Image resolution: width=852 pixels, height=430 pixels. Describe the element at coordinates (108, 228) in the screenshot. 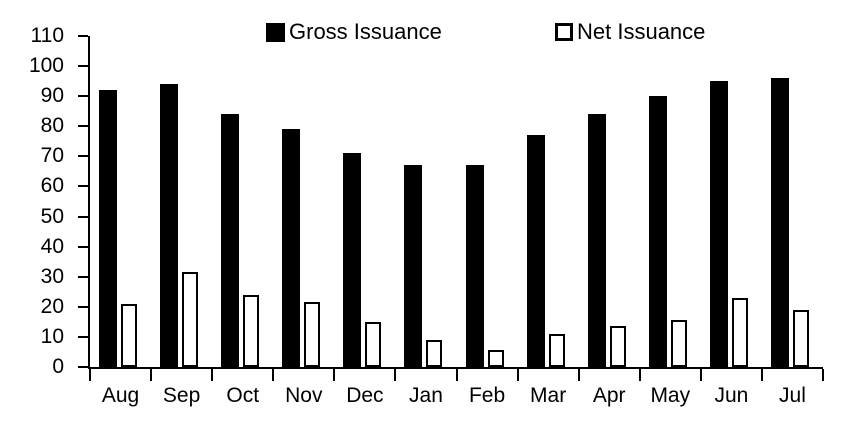

I see `bar-gross-aug` at that location.